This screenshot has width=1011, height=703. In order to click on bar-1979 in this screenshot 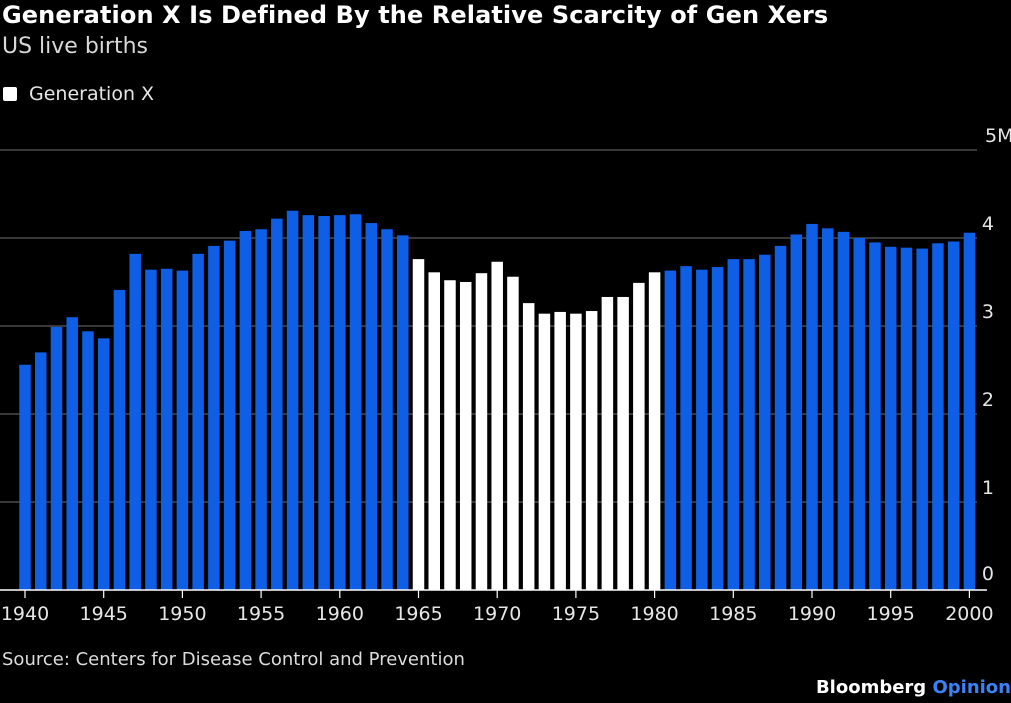, I will do `click(639, 436)`.